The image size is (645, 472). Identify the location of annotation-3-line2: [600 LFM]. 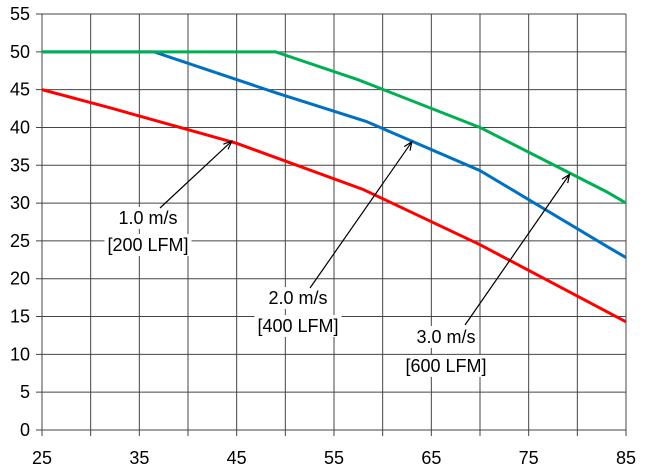
(445, 366).